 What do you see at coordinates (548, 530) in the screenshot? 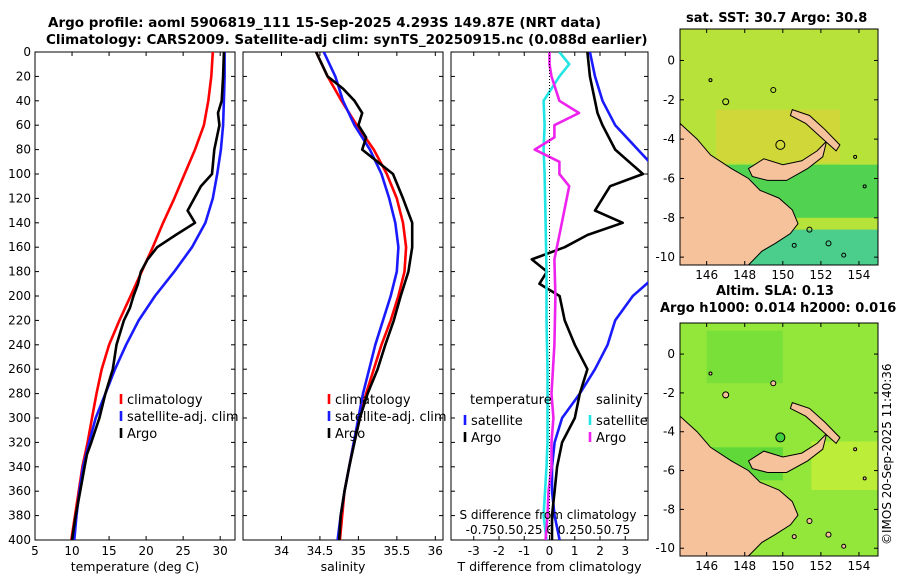
I see `top-axis-ticks: -0.750.50.25 0 0.250.50.75` at bounding box center [548, 530].